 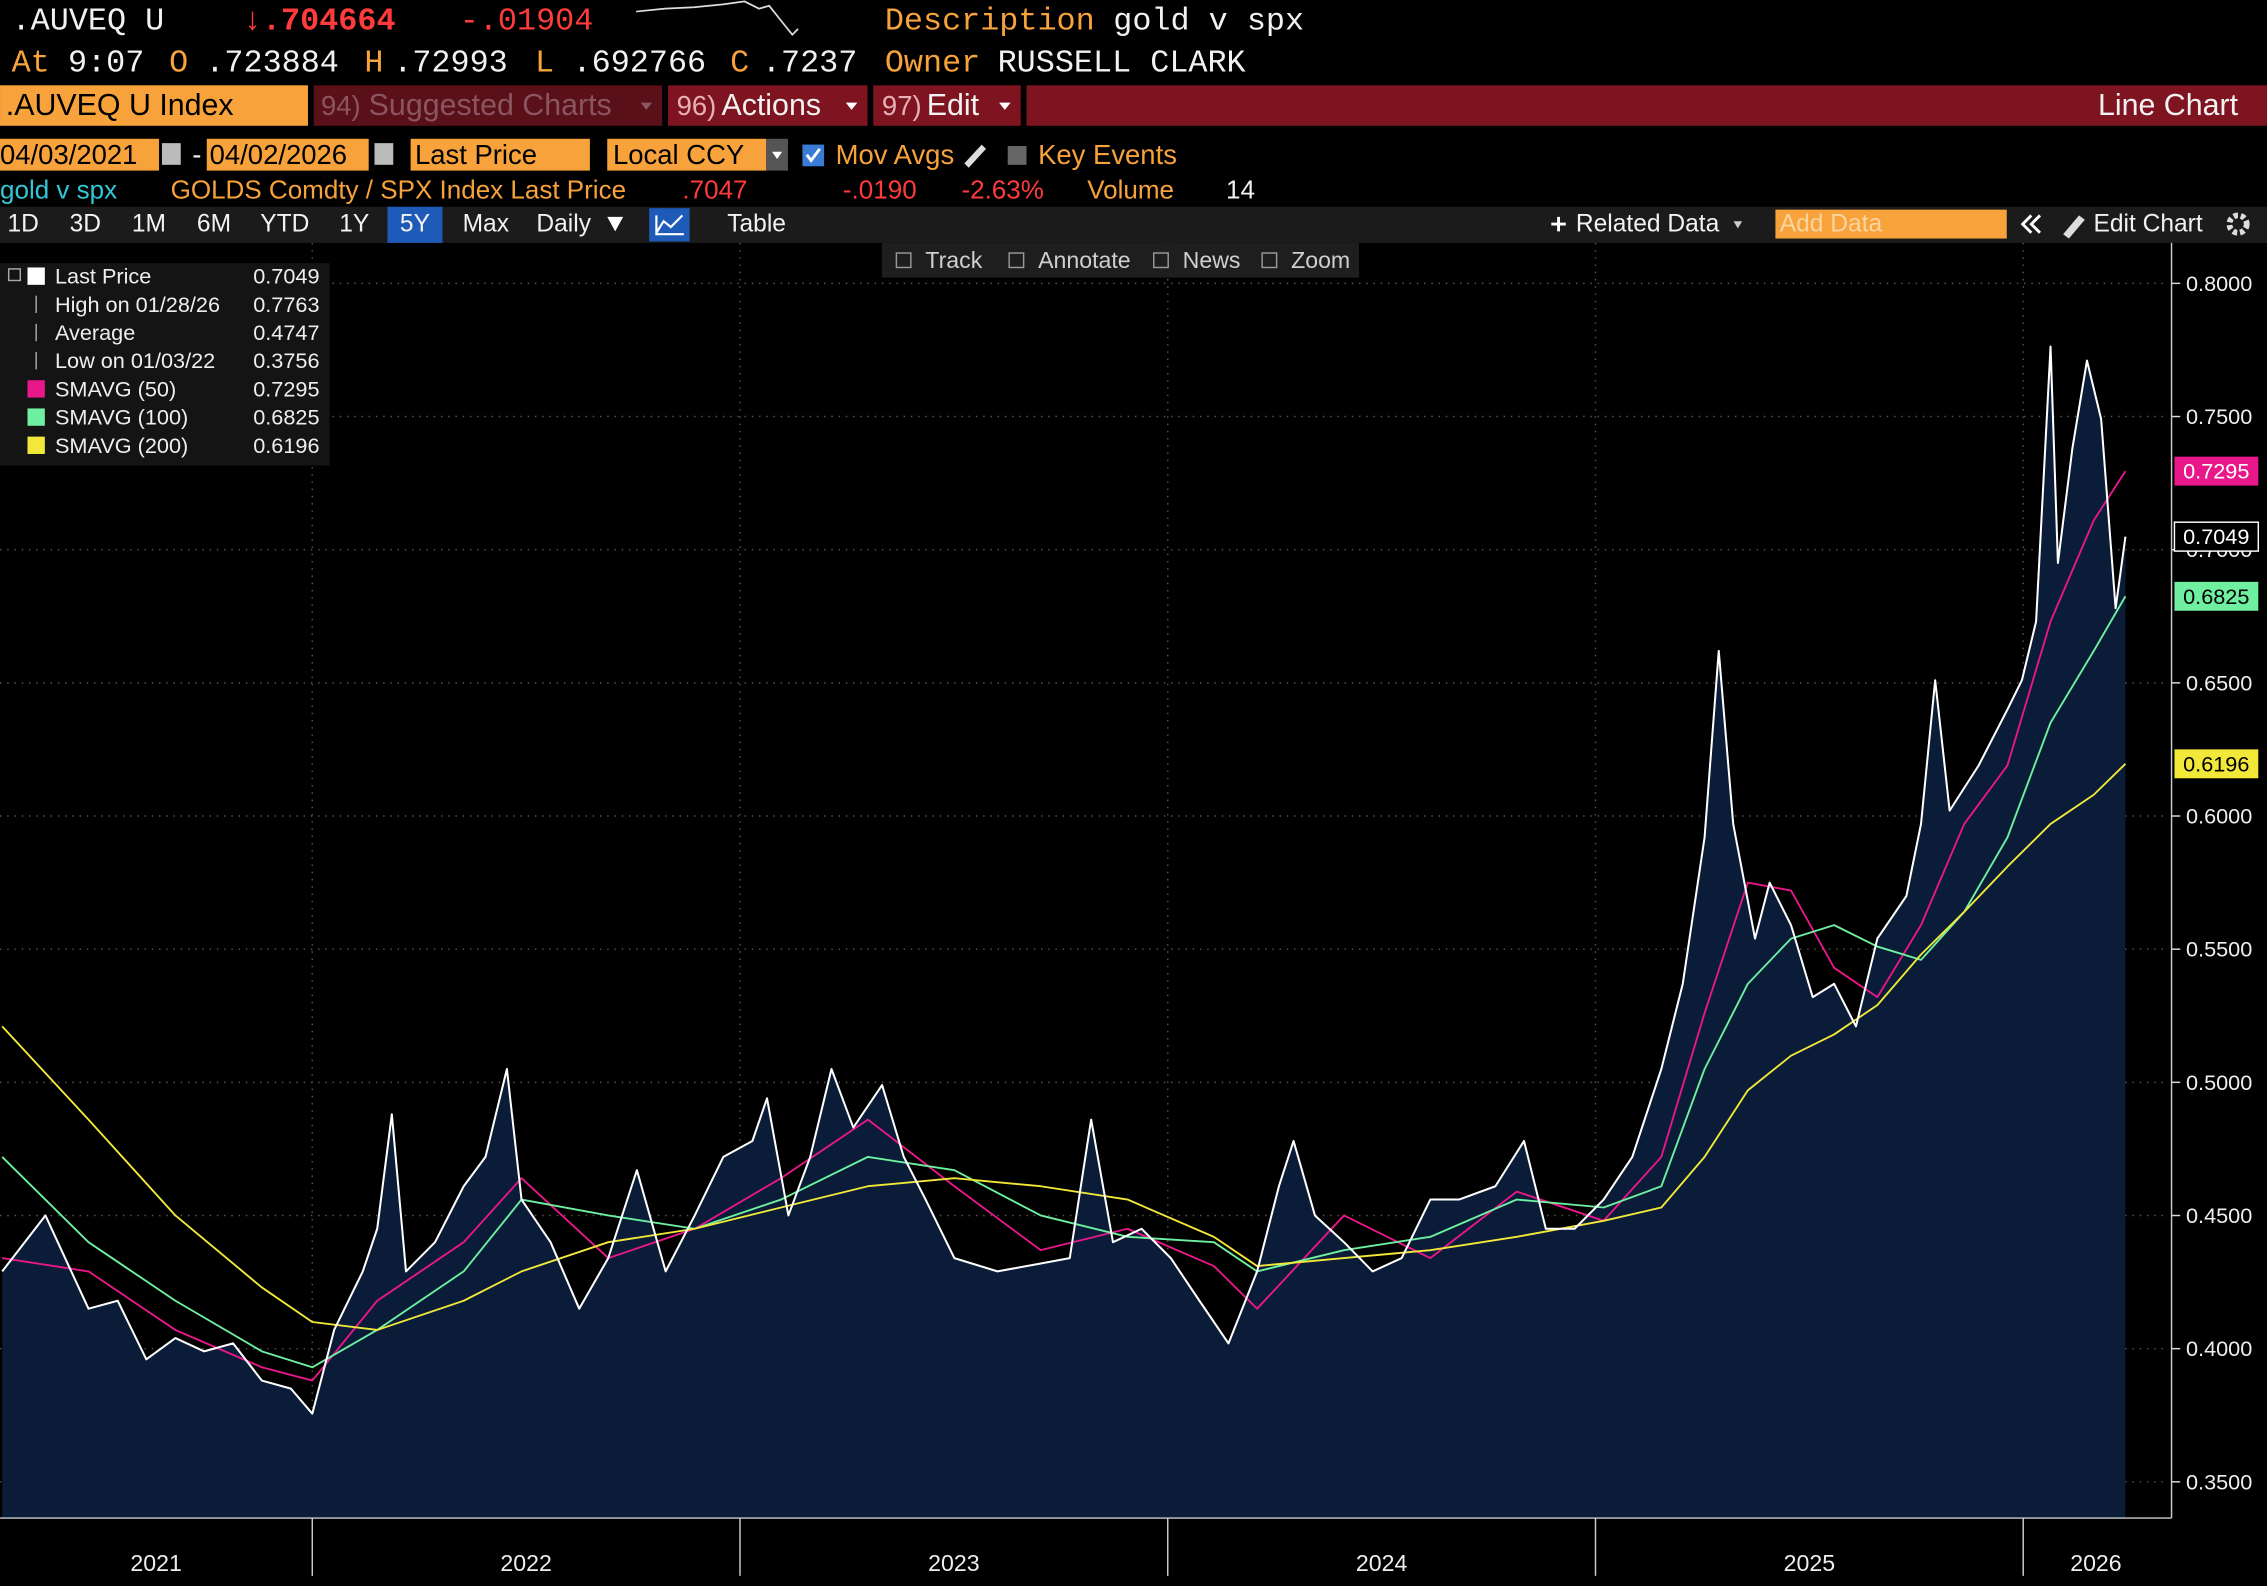 What do you see at coordinates (14, 275) in the screenshot?
I see `legend-collapse` at bounding box center [14, 275].